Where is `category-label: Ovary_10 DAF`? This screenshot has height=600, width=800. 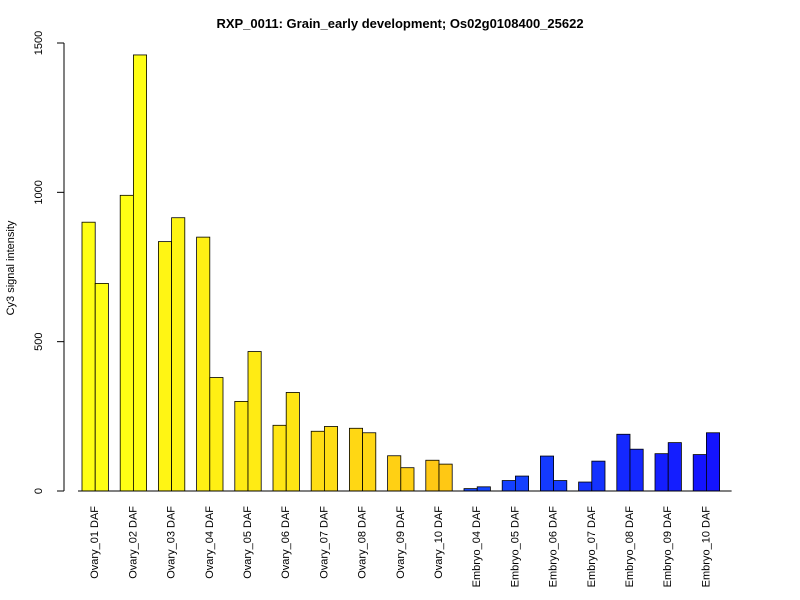
category-label: Ovary_10 DAF is located at coordinates (439, 542).